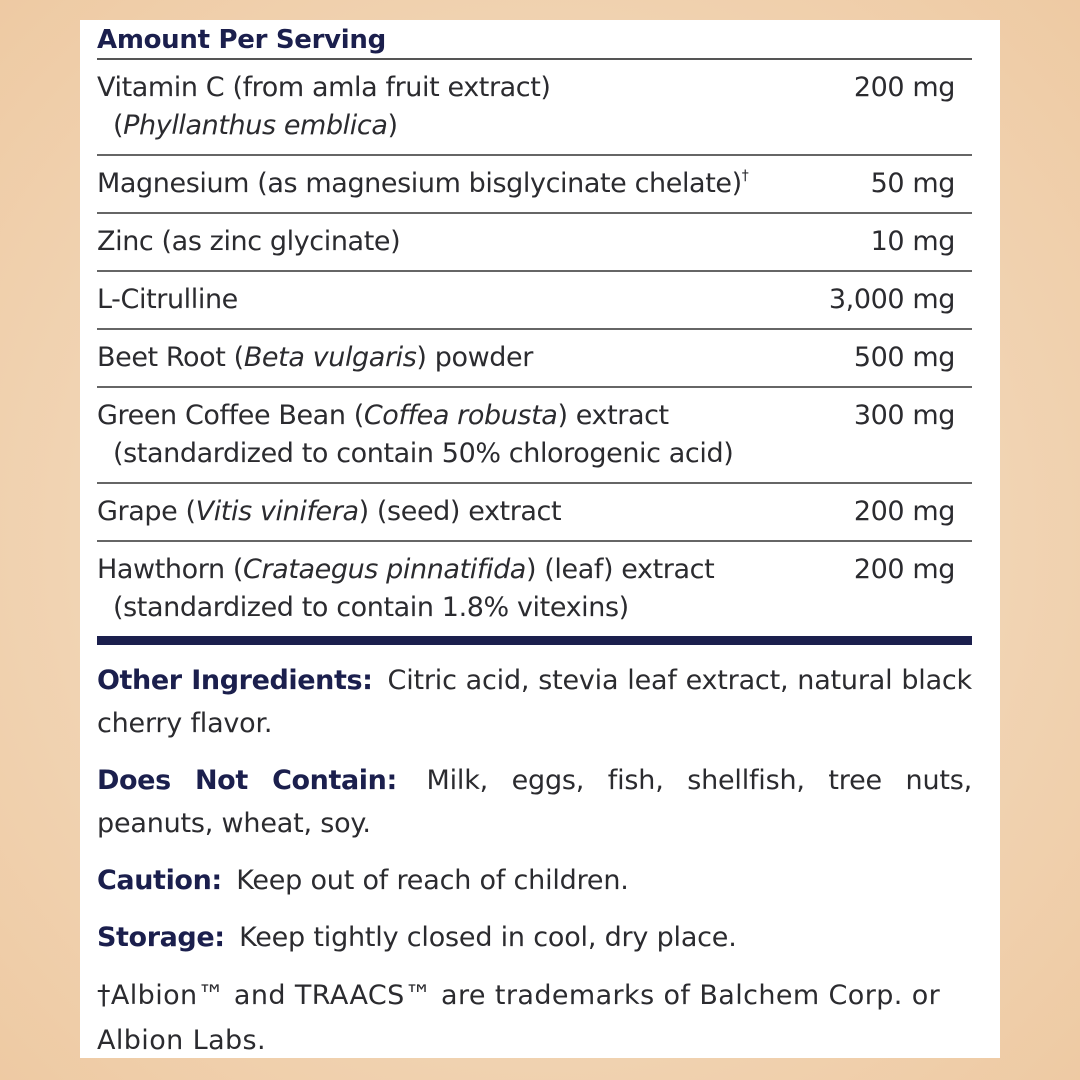 This screenshot has height=1080, width=1080. Describe the element at coordinates (384, 569) in the screenshot. I see `ingredient-text: Crataegus pinnatifida` at that location.